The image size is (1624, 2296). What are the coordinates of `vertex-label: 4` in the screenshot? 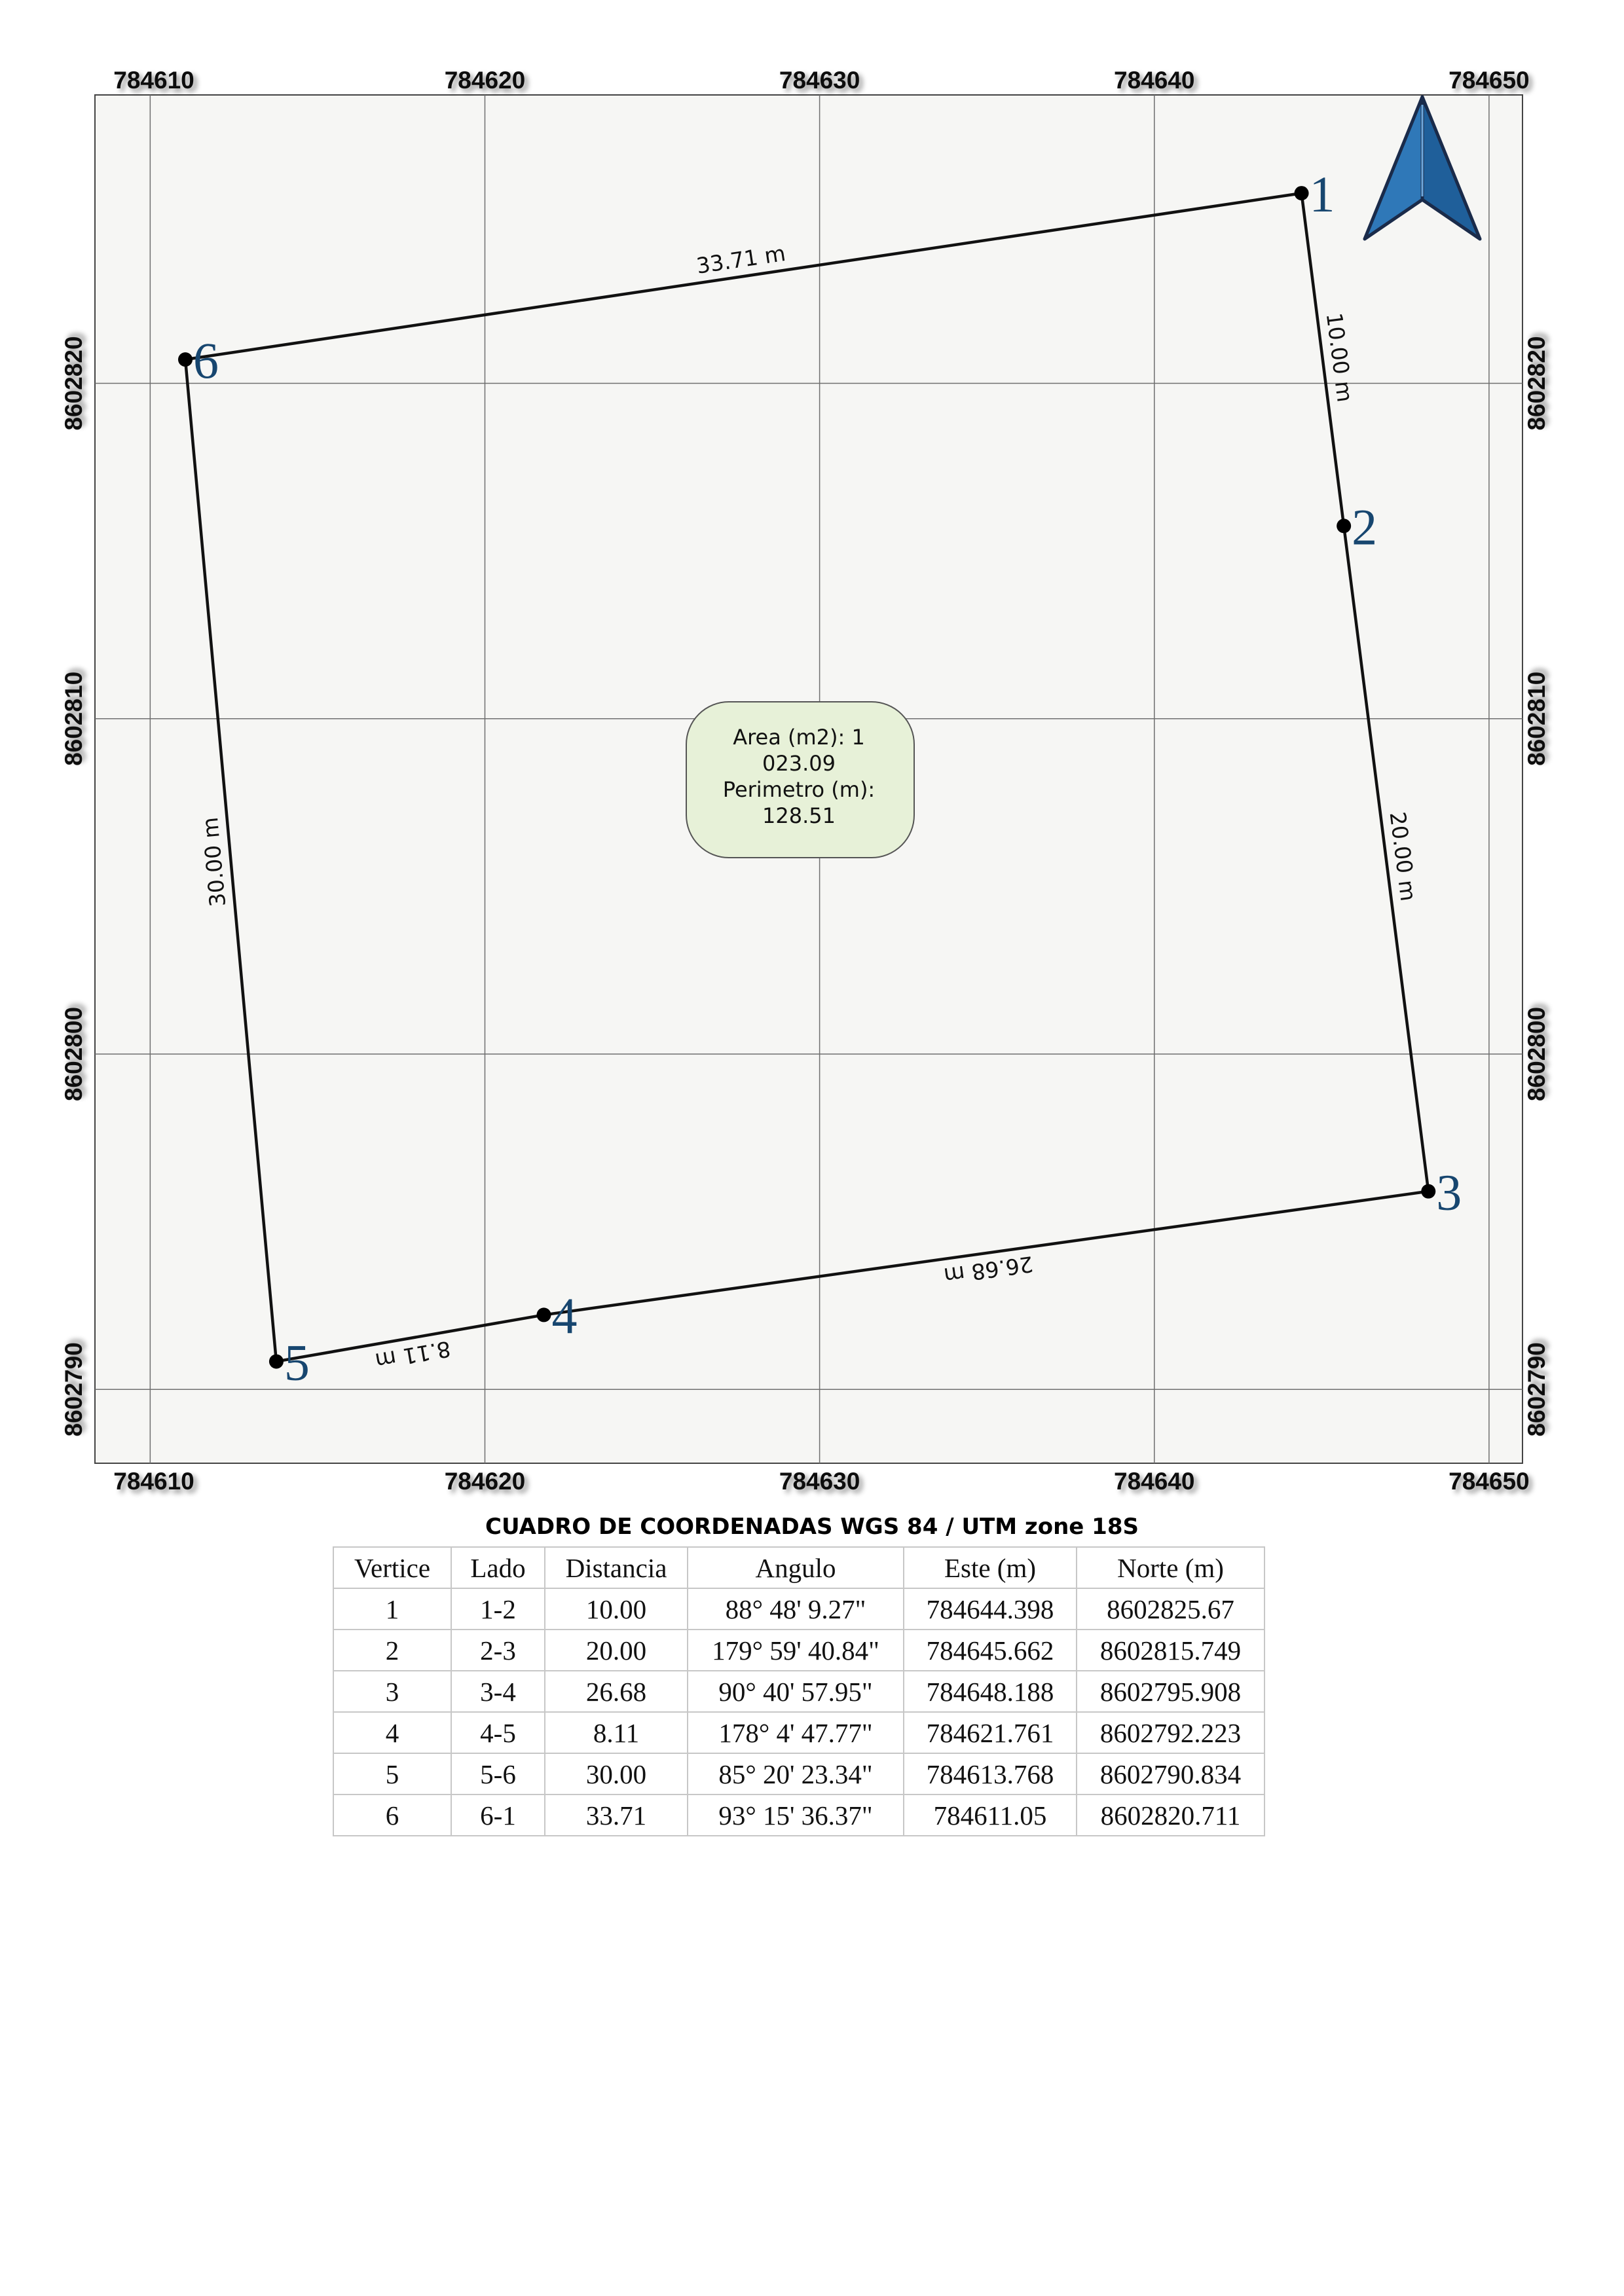 It's located at (564, 1315).